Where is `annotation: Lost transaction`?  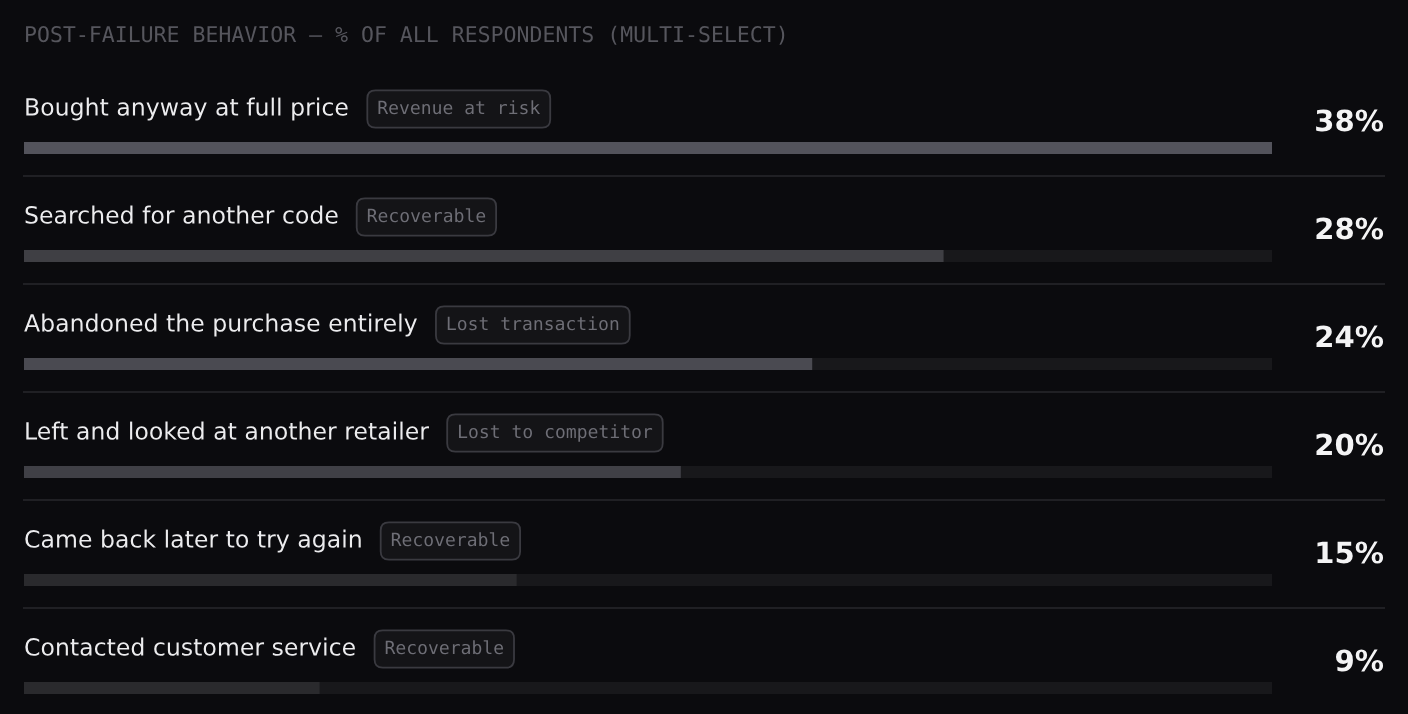 annotation: Lost transaction is located at coordinates (533, 323).